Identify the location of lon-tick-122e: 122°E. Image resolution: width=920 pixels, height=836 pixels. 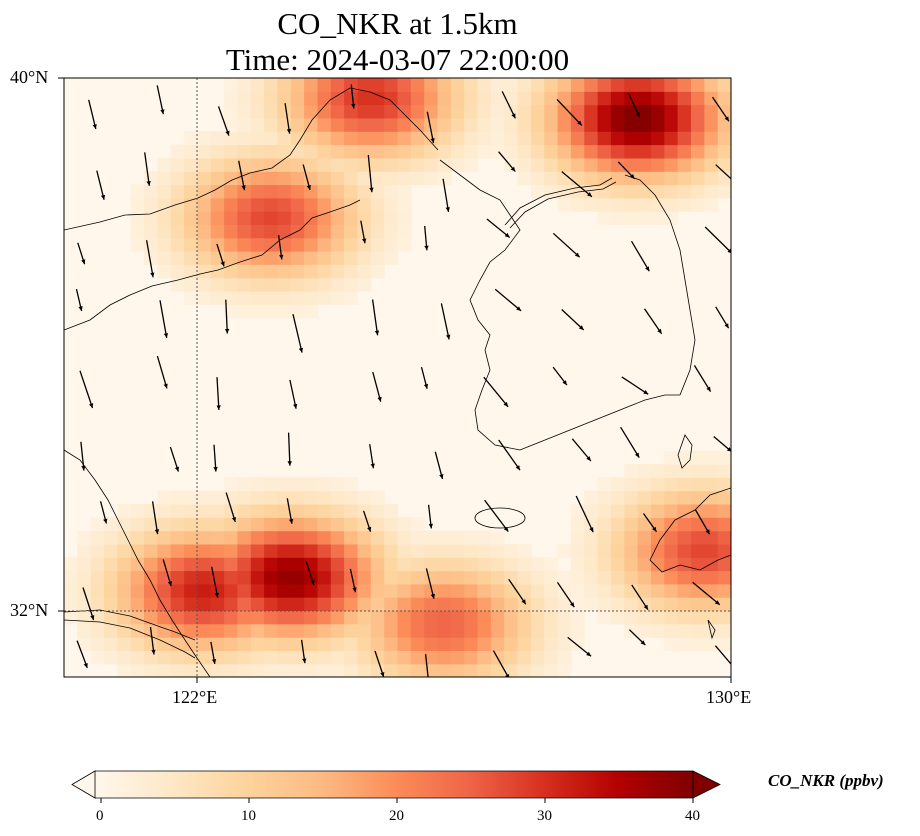
(195, 697).